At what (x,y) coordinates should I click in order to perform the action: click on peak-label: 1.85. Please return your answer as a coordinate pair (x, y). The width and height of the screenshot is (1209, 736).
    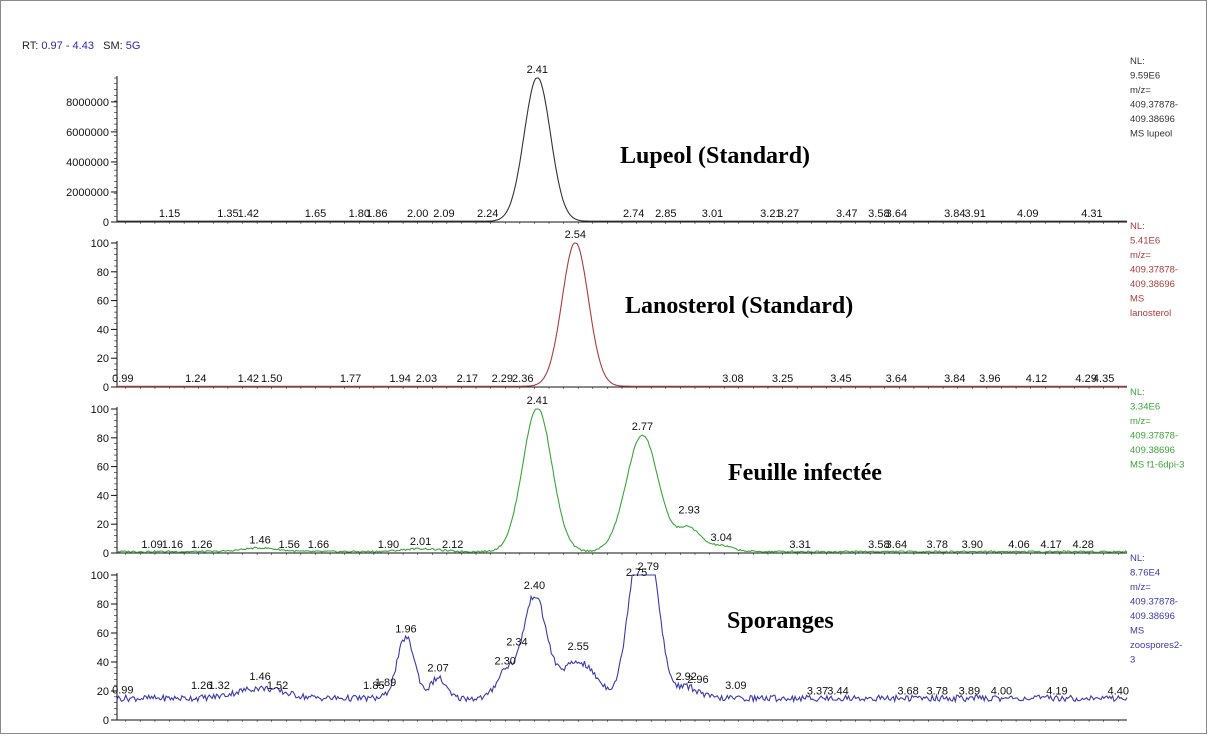
    Looking at the image, I should click on (373, 686).